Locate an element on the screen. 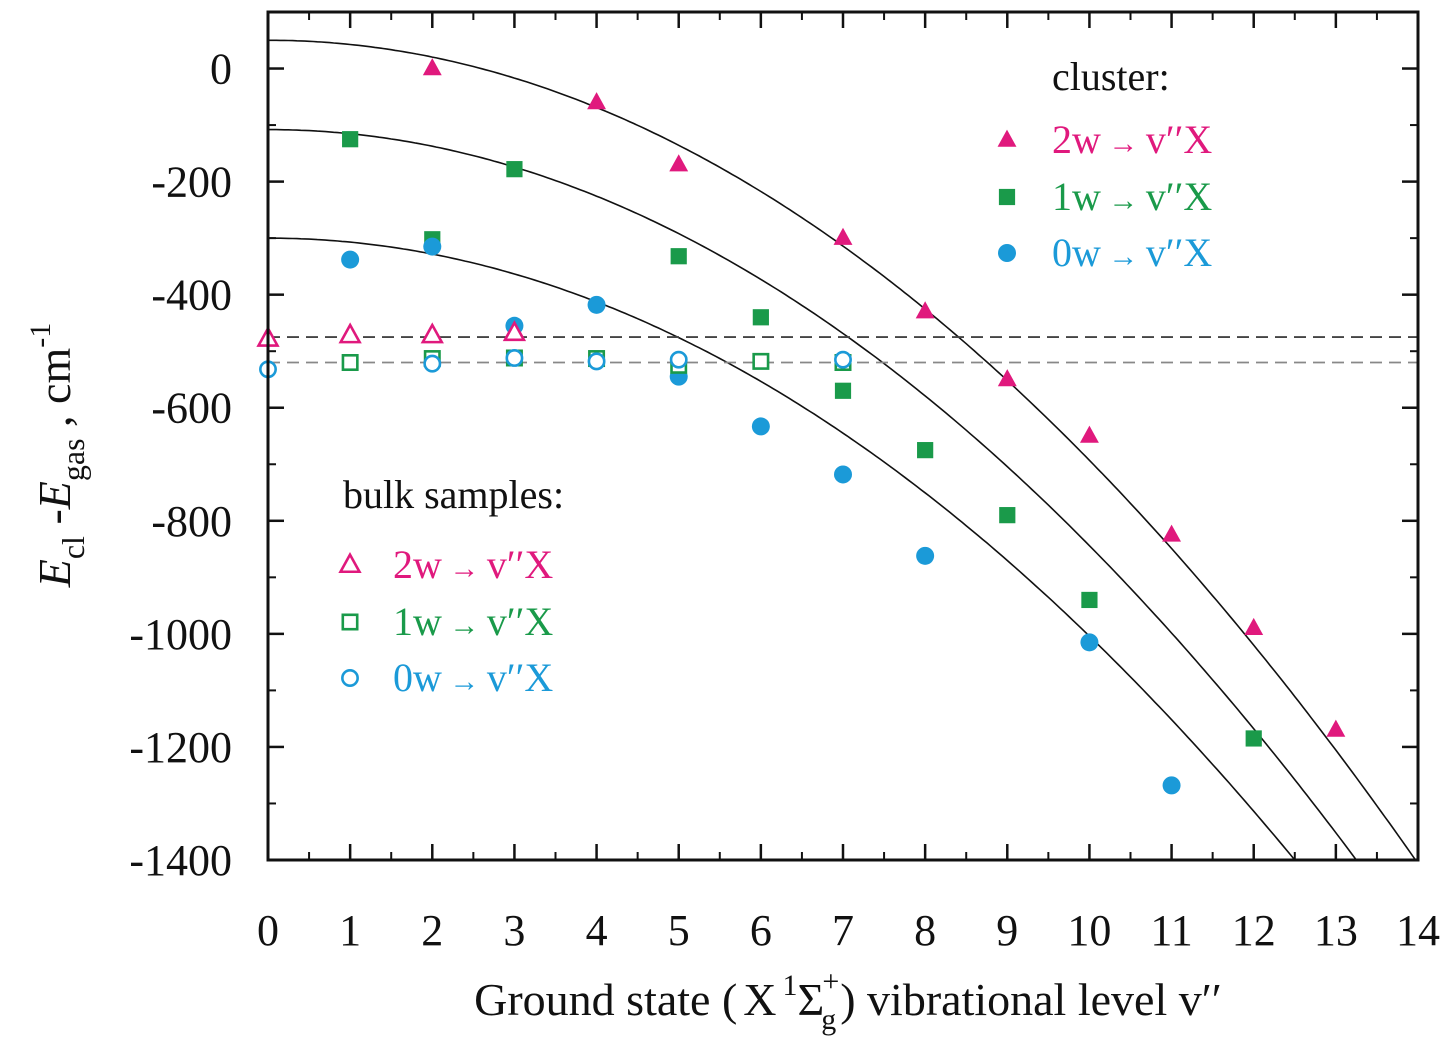  x-tick-label: 0 is located at coordinates (268, 930).